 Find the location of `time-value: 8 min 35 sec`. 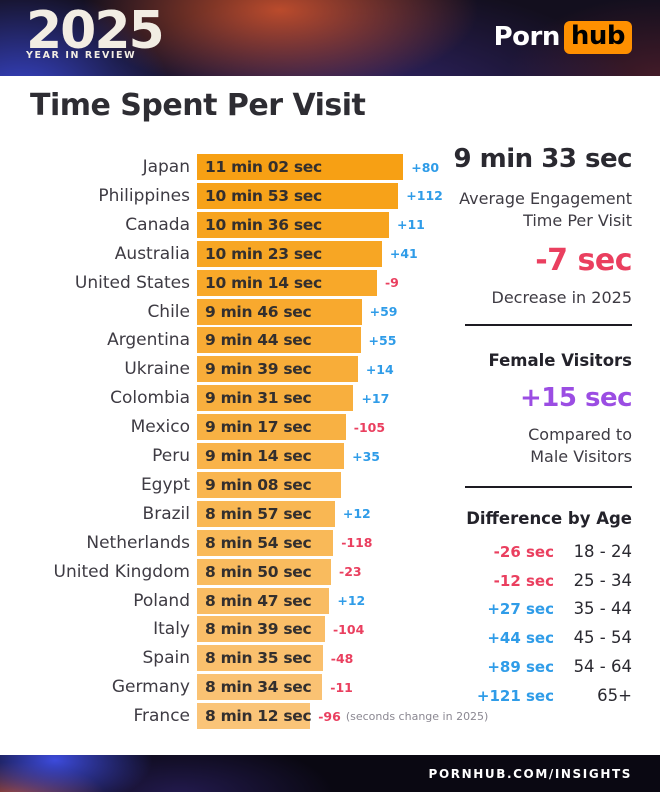

time-value: 8 min 35 sec is located at coordinates (258, 658).